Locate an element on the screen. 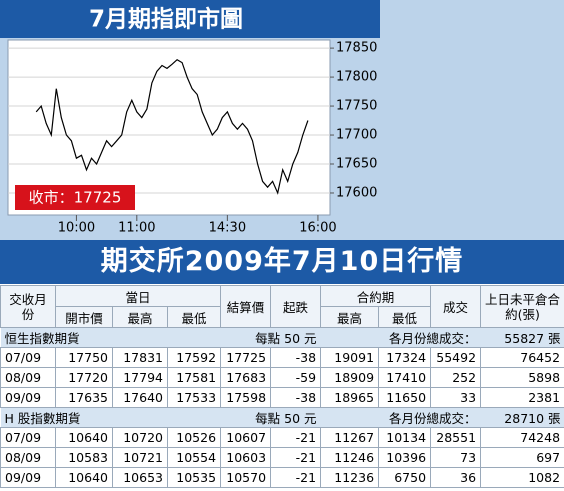 The image size is (564, 491). close-label-box is located at coordinates (75, 197).